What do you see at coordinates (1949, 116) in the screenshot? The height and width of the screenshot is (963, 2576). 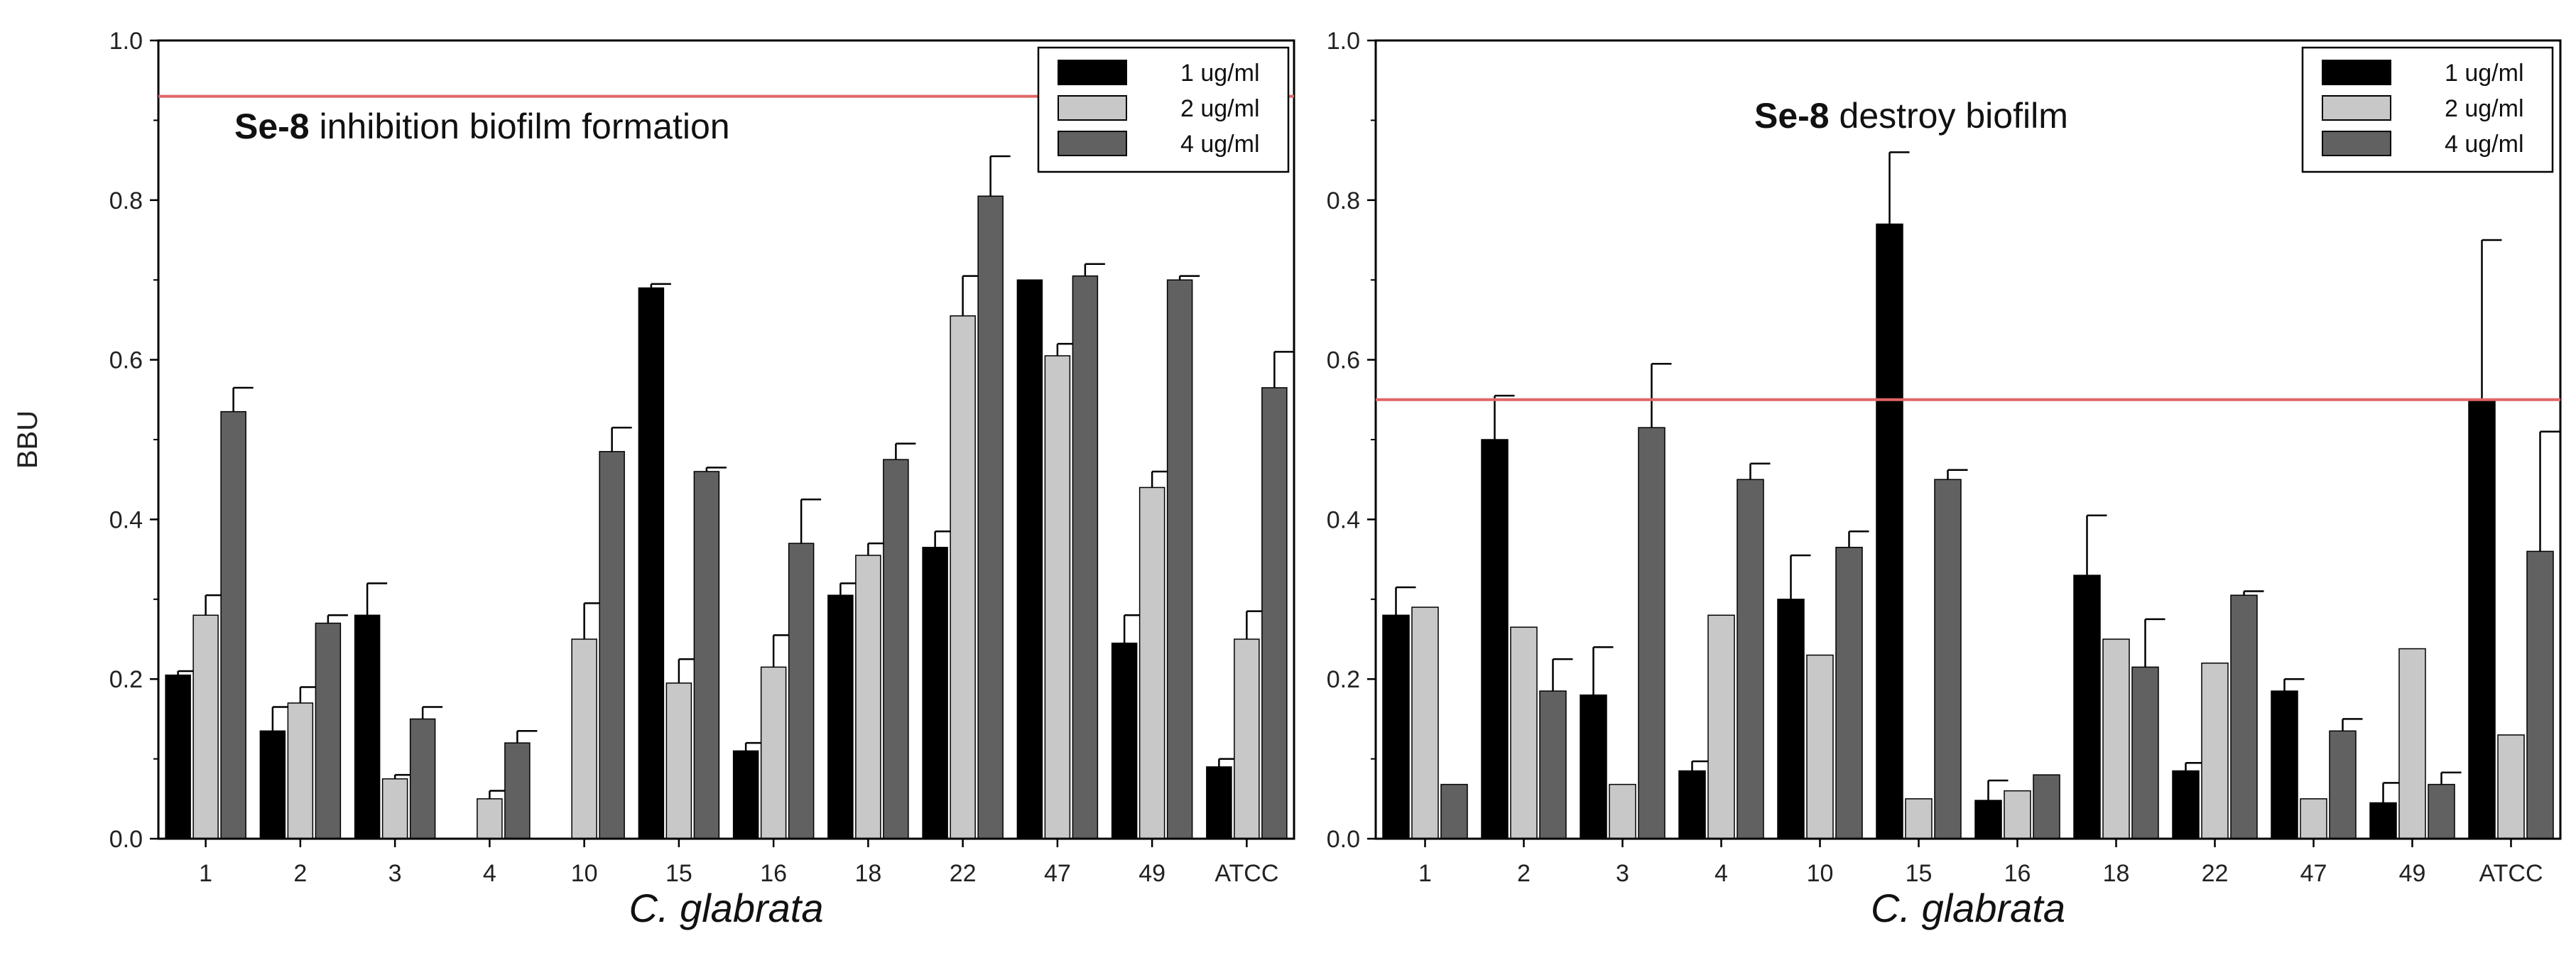 I see `annotation-text: destroy biofilm` at bounding box center [1949, 116].